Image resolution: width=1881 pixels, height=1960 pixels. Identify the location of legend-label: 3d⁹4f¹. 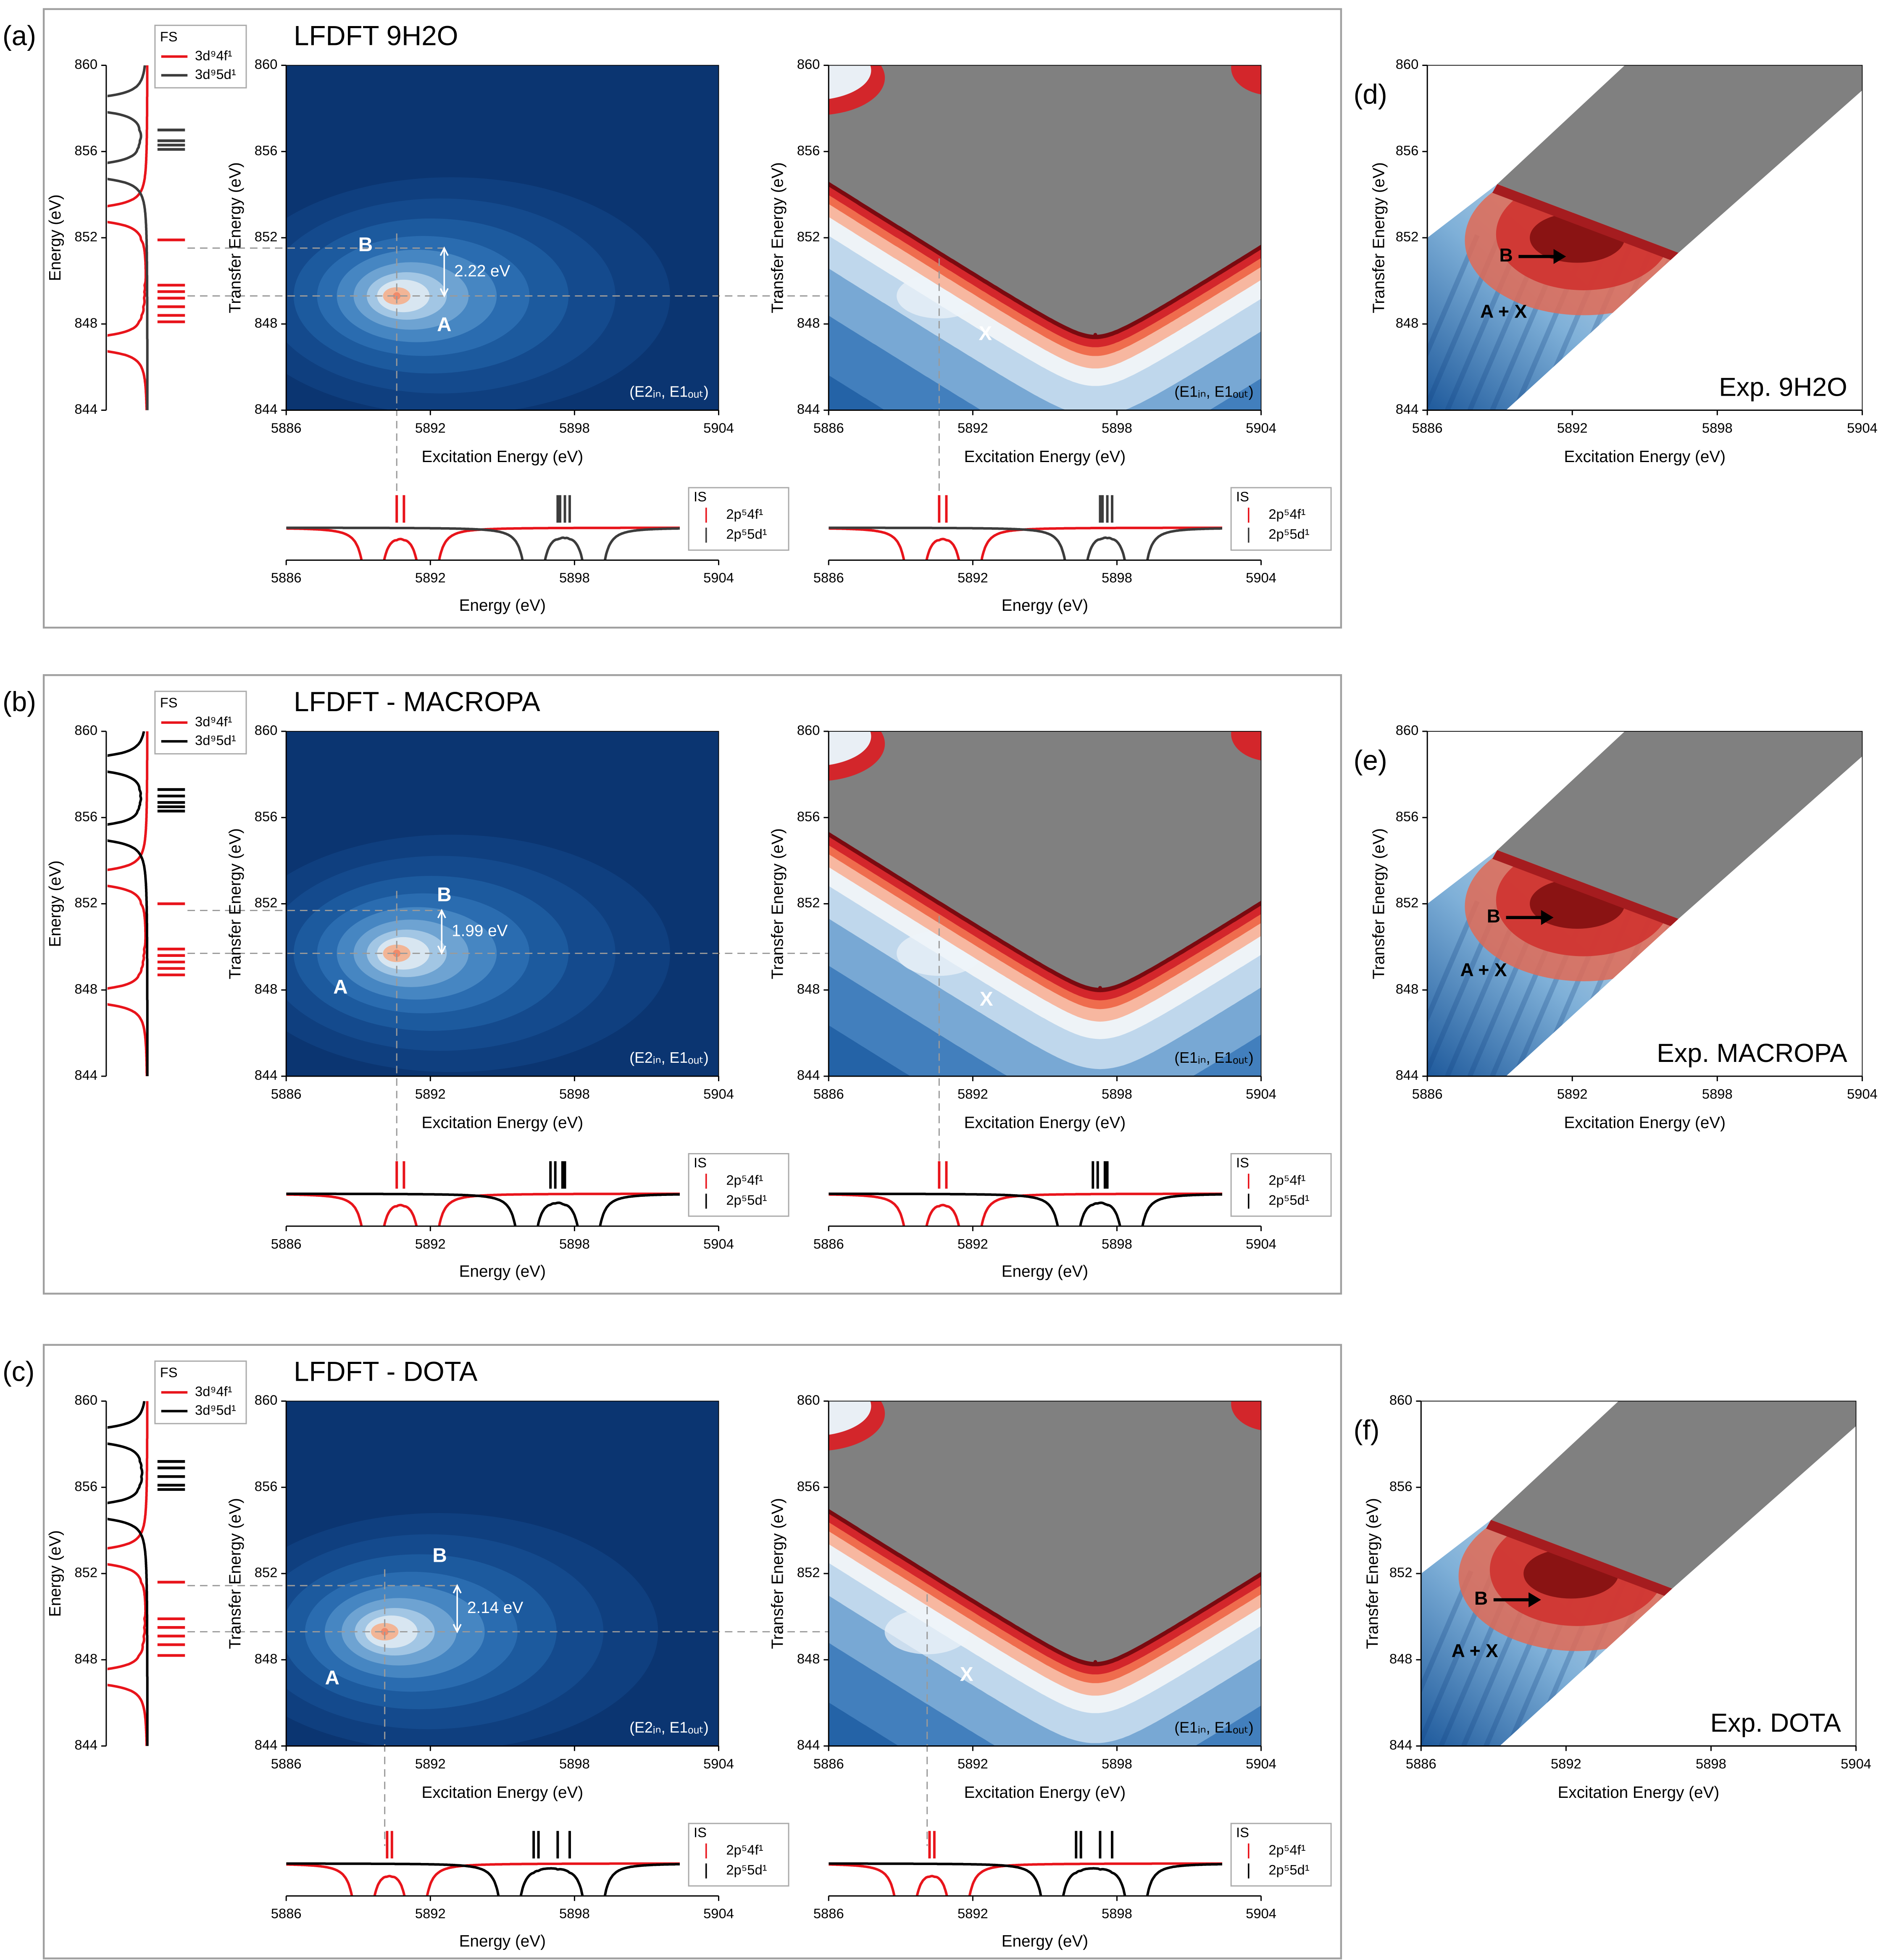
(213, 55).